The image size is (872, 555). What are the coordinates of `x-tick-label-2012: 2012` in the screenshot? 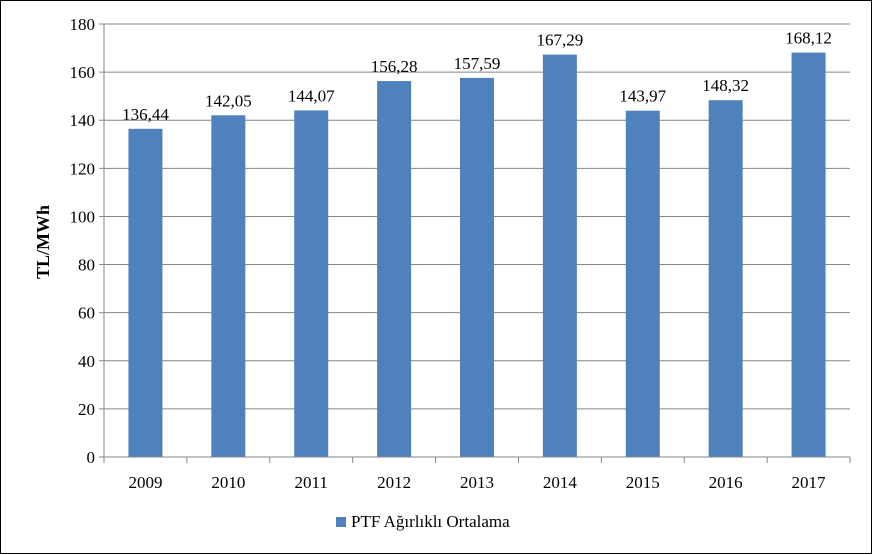 It's located at (394, 482).